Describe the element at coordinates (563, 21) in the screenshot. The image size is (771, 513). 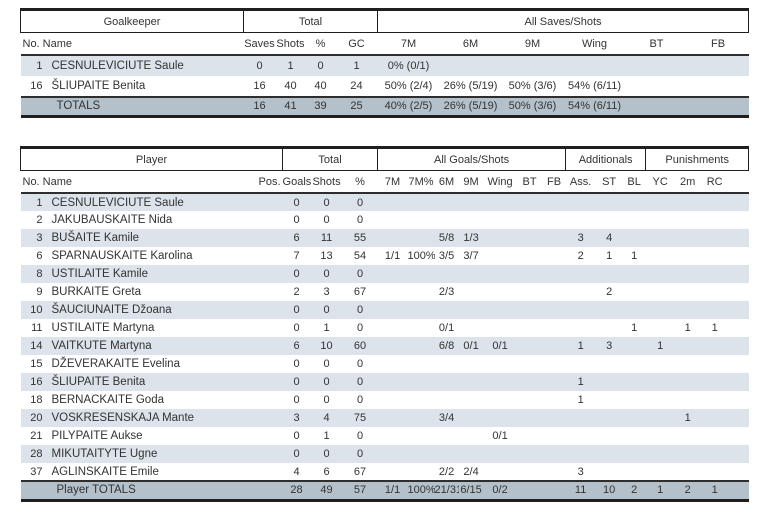
I see `group-header-all-saves-shots: All Saves/Shots` at that location.